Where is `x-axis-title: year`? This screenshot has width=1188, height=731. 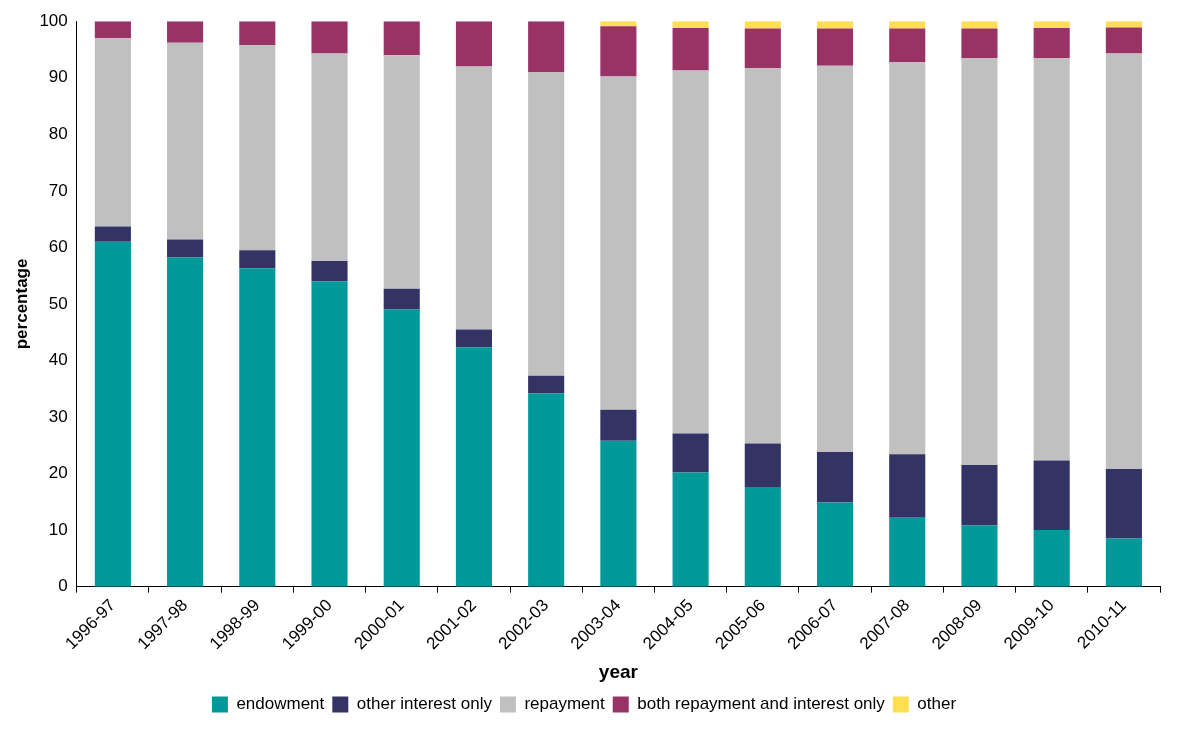 x-axis-title: year is located at coordinates (618, 671).